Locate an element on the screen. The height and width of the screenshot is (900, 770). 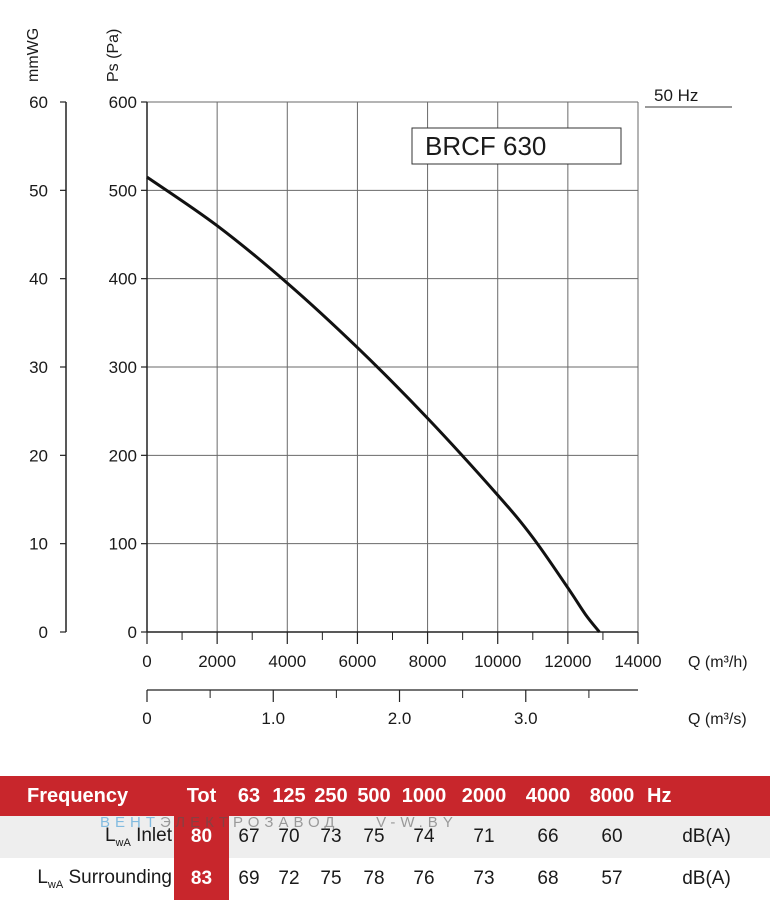
y-tick-label-pa: 500 is located at coordinates (123, 190).